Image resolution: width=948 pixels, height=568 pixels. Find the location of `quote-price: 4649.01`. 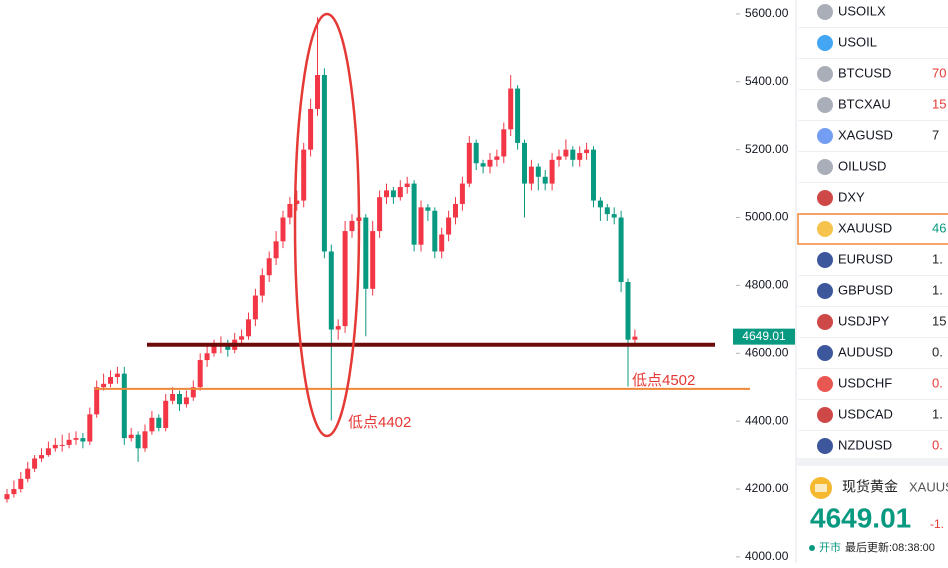

quote-price: 4649.01 is located at coordinates (860, 517).